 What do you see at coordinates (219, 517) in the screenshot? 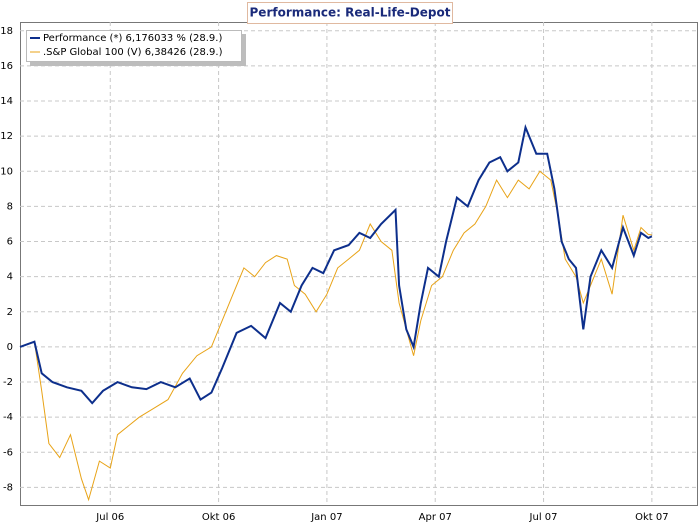
I see `x-tick-label: Okt 06` at bounding box center [219, 517].